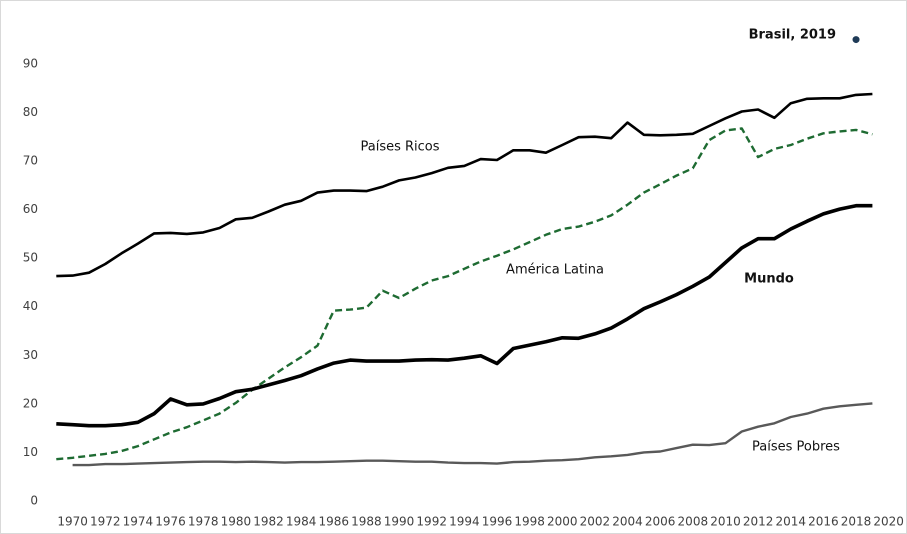  Describe the element at coordinates (555, 270) in the screenshot. I see `series-label: América Latina` at that location.